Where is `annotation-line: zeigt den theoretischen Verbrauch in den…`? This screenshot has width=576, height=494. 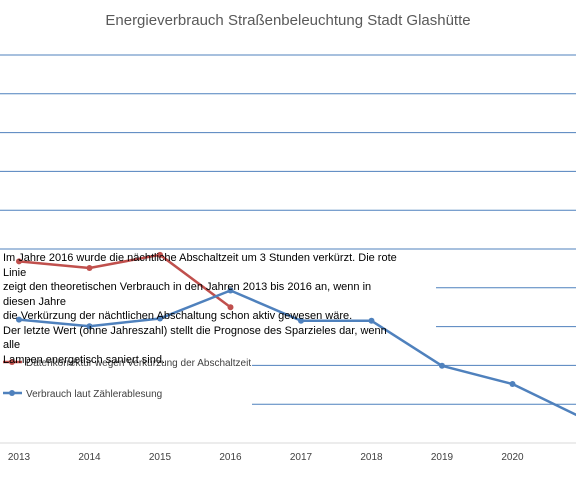 annotation-line: zeigt den theoretischen Verbrauch in den… is located at coordinates (187, 294).